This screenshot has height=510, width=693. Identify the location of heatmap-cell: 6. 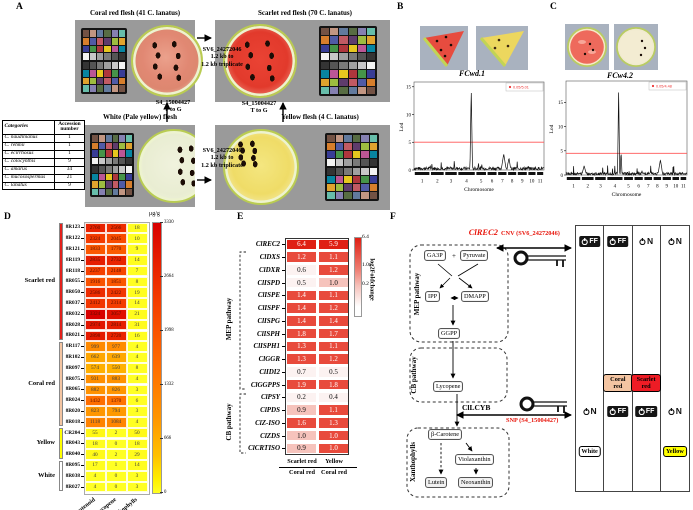
(137, 401).